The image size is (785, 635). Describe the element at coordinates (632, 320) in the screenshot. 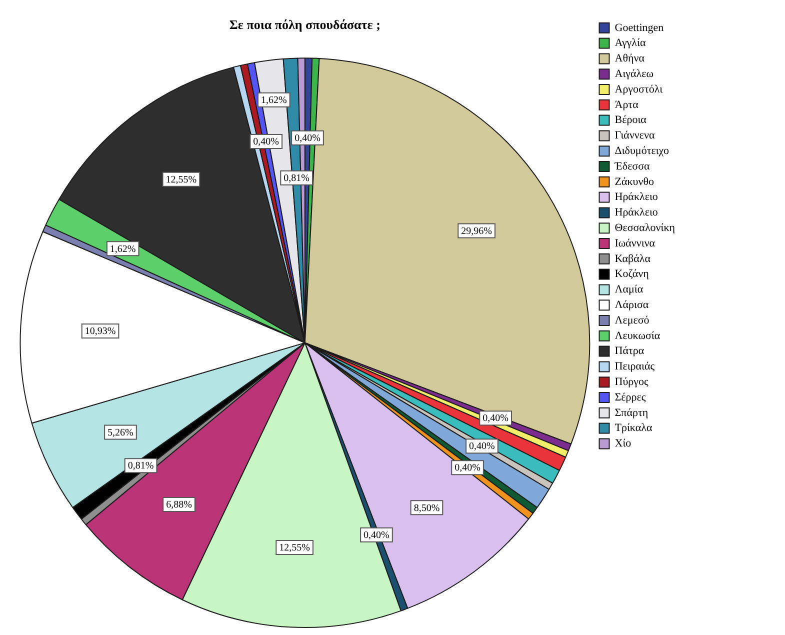

I see `legend-label: Λεμεσό` at that location.